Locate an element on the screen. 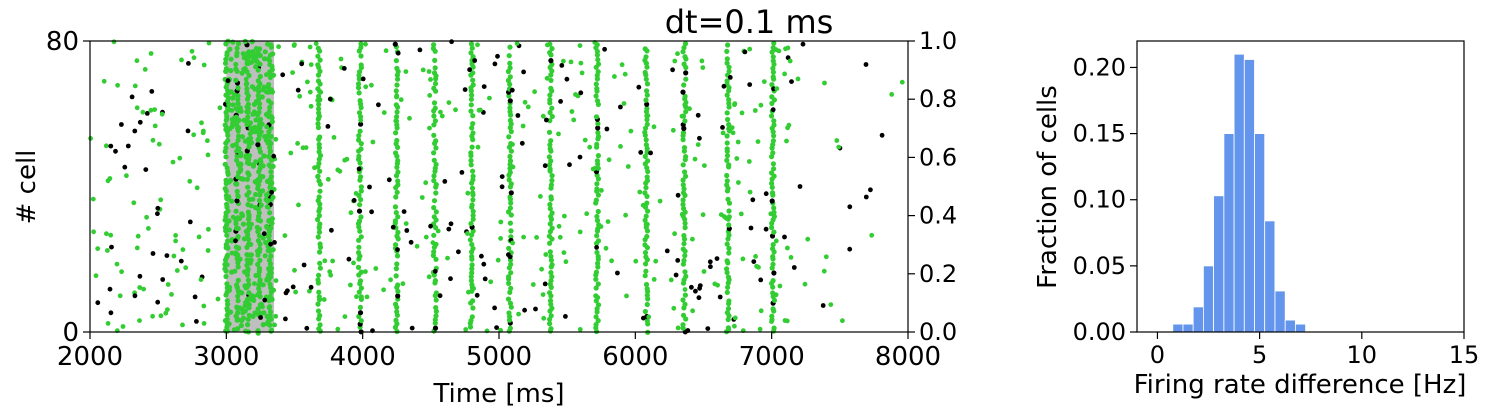  x-tick-label: 7000 is located at coordinates (772, 357).